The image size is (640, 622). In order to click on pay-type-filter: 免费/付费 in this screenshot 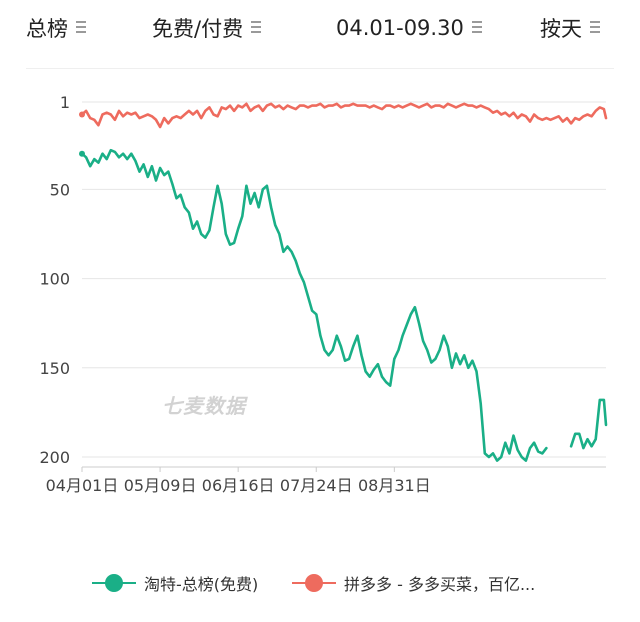, I will do `click(207, 28)`.